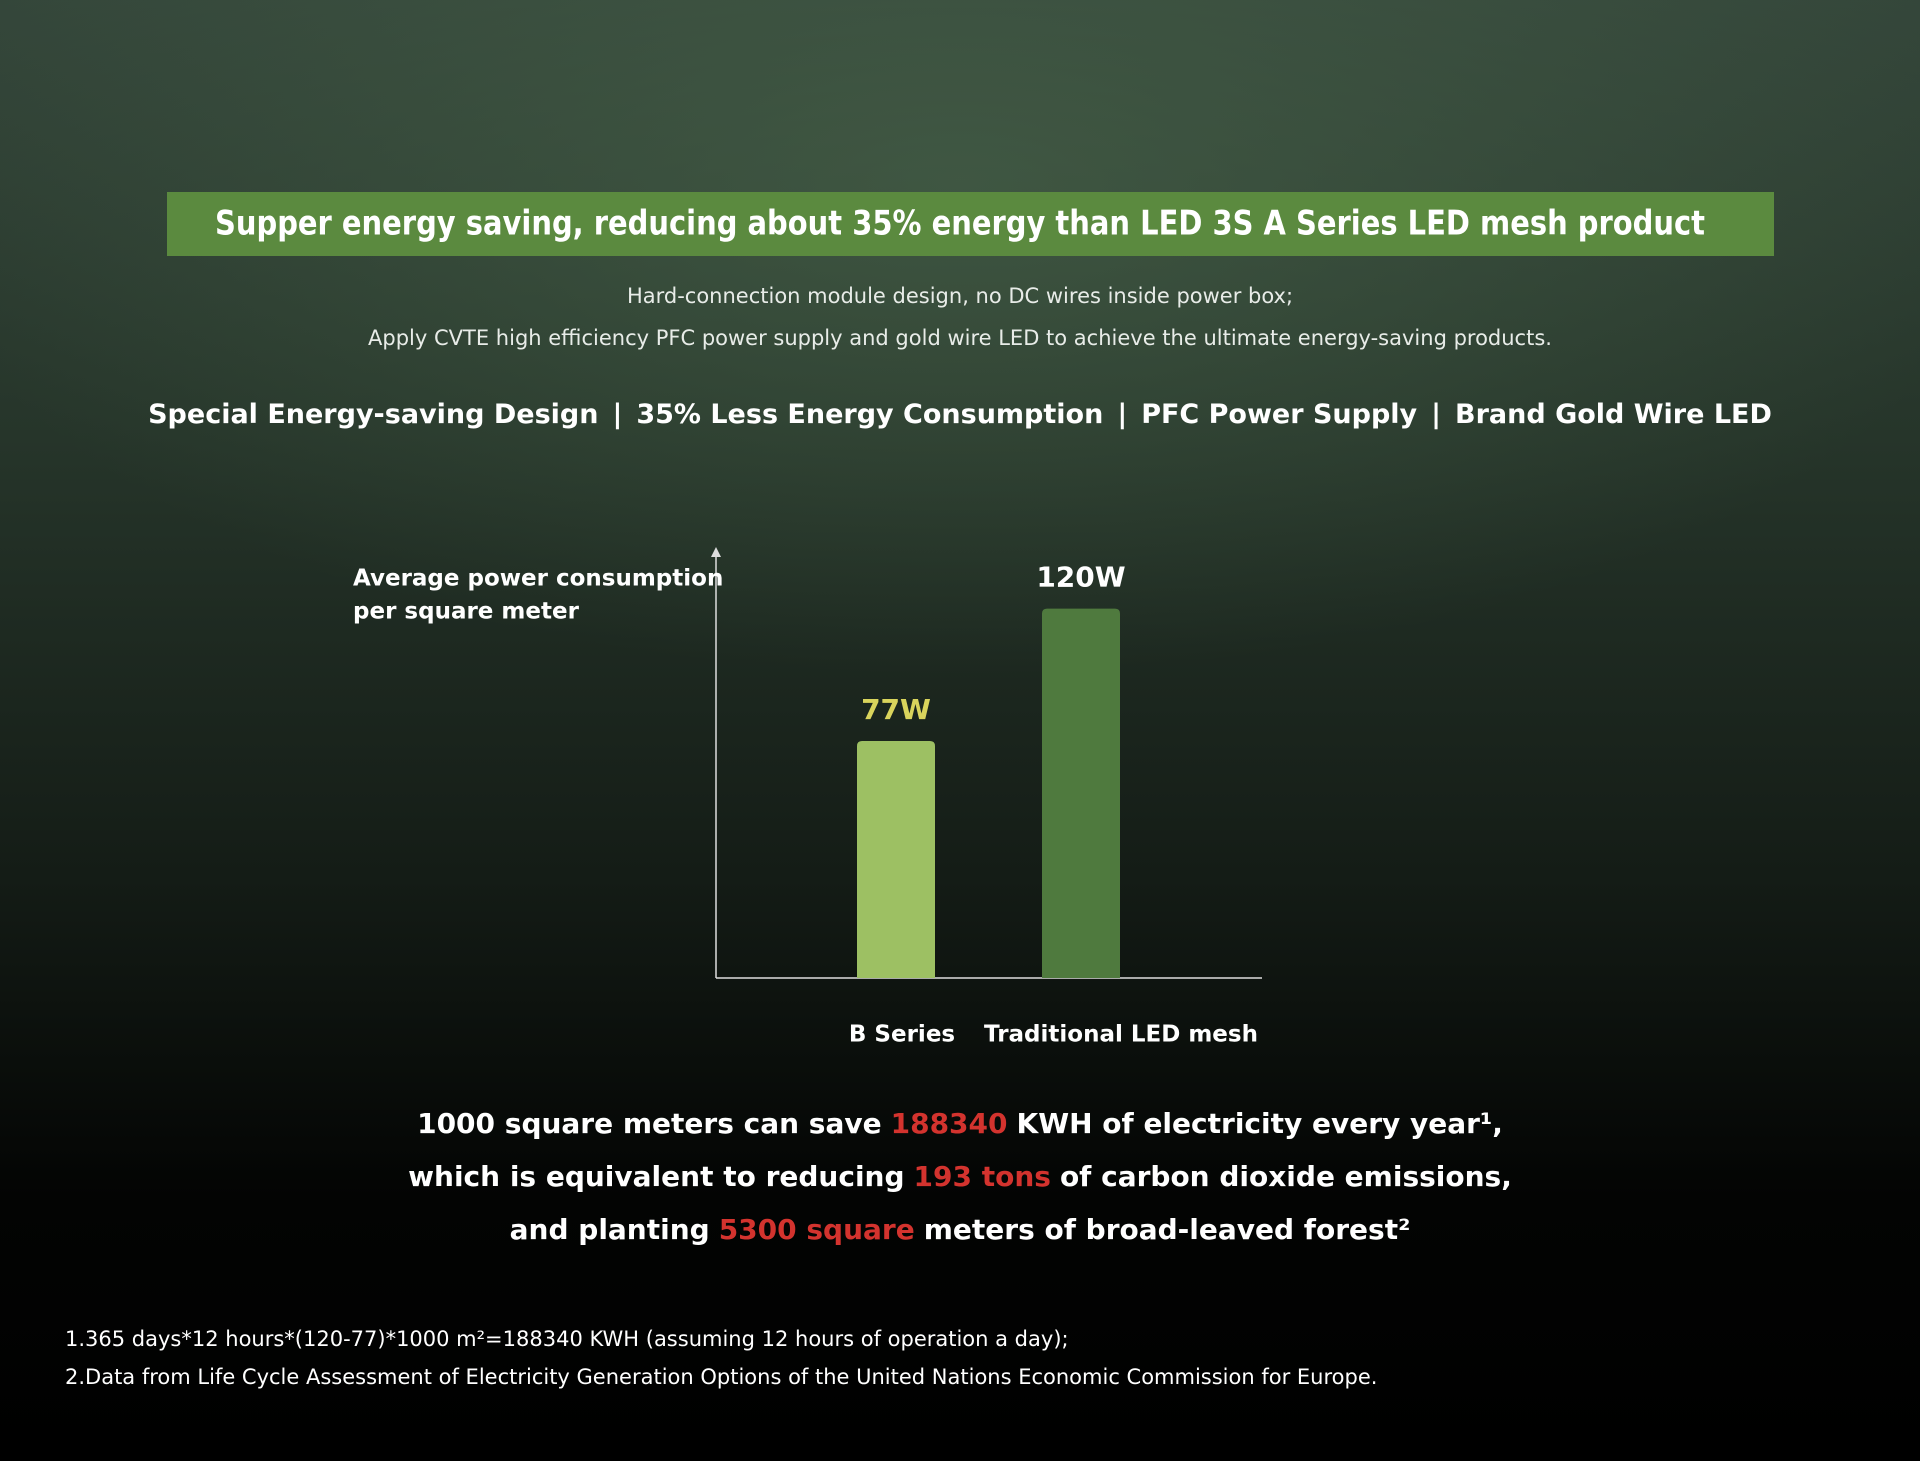  What do you see at coordinates (902, 1035) in the screenshot?
I see `x-tick-label: B Series` at bounding box center [902, 1035].